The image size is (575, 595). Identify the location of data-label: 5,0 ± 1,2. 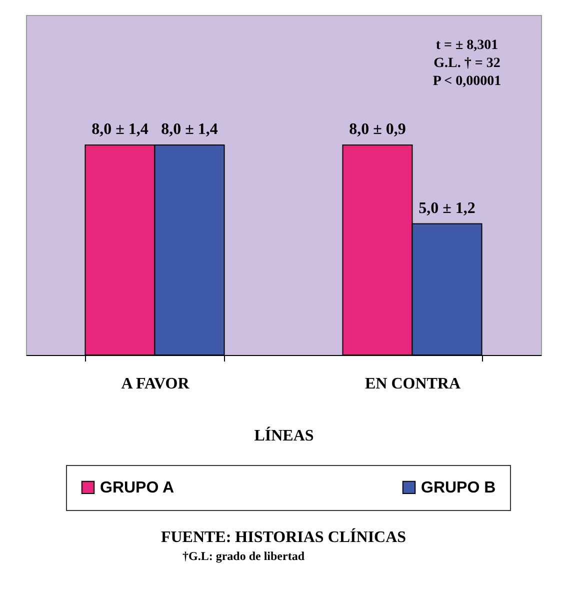
(447, 208).